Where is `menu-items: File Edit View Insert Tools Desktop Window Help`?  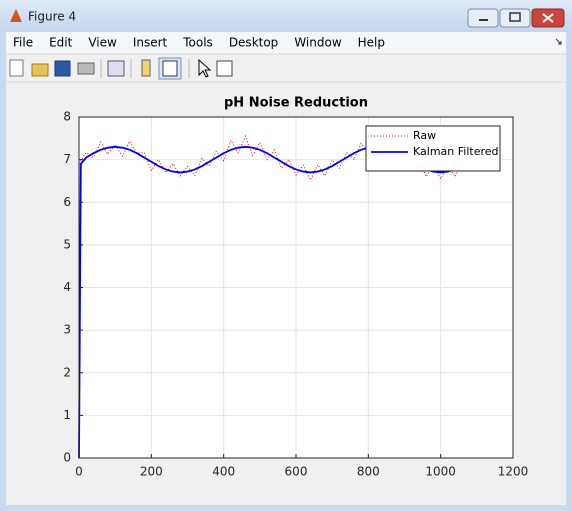
menu-items: File Edit View Insert Tools Desktop Window Help is located at coordinates (199, 43).